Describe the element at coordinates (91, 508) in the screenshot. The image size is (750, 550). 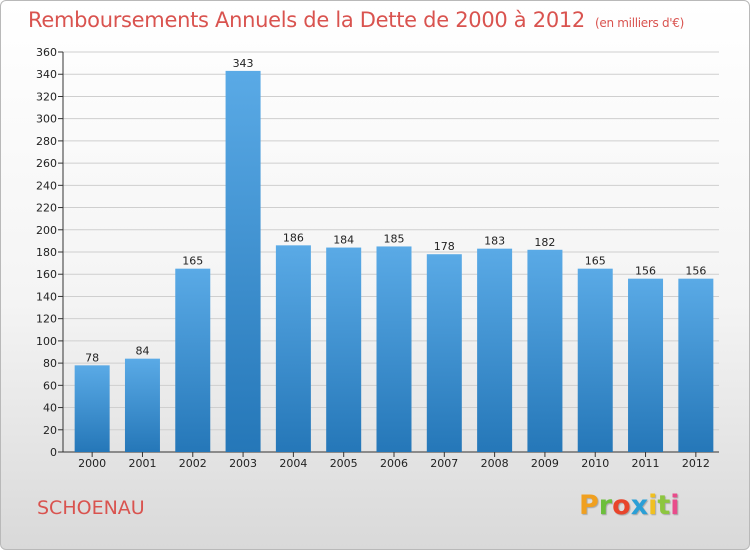
I see `commune-name: SCHOENAU` at that location.